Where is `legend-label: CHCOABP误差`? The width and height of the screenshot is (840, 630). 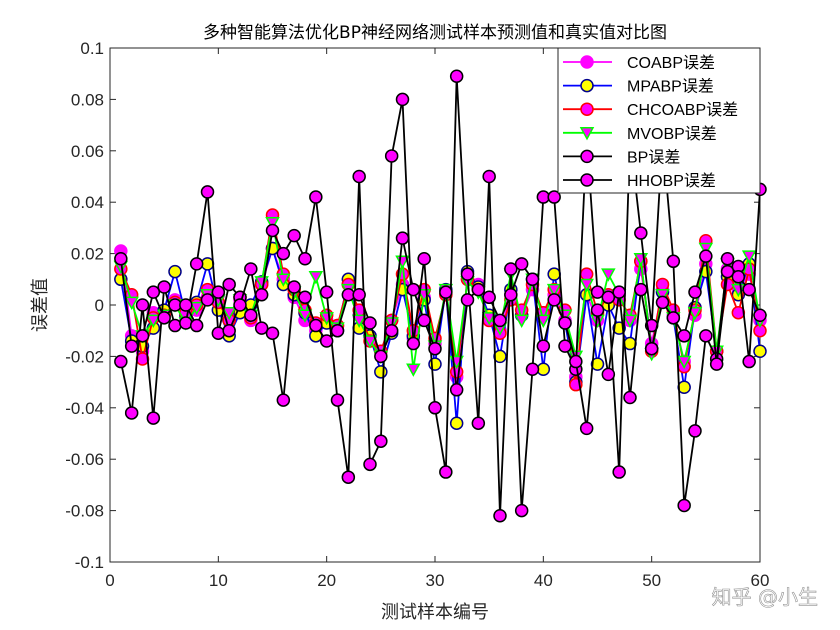 legend-label: CHCOABP误差 is located at coordinates (682, 110).